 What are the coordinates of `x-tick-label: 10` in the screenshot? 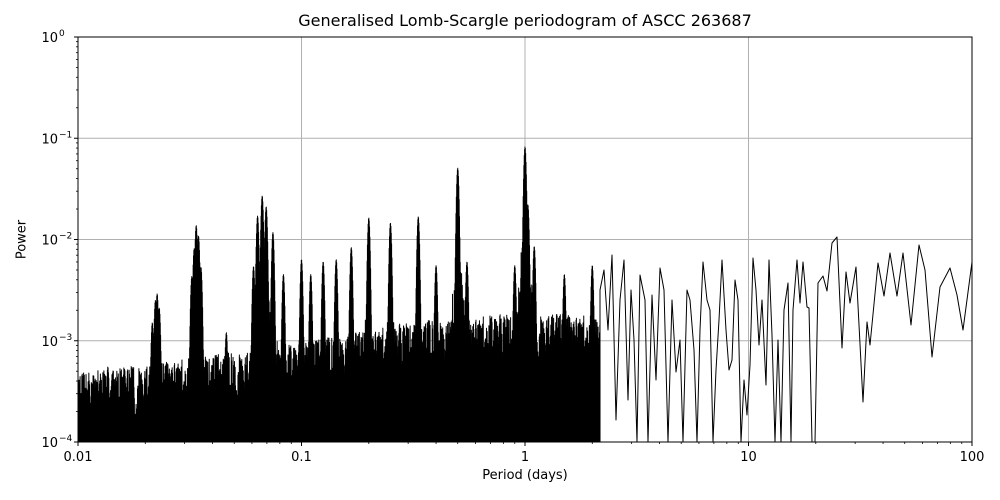 It's located at (748, 457).